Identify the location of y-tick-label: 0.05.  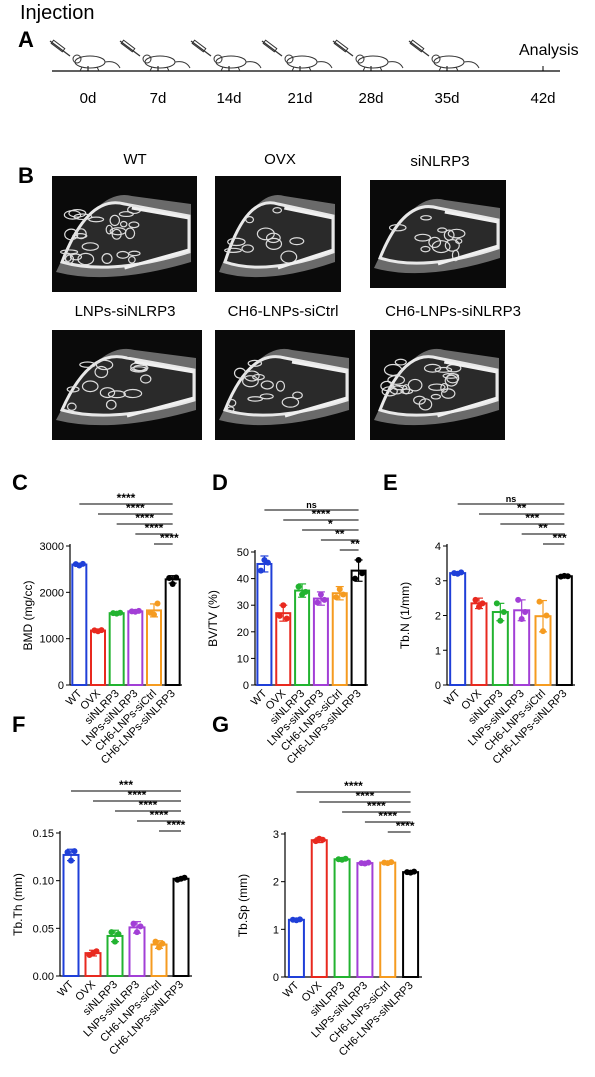
(43, 929).